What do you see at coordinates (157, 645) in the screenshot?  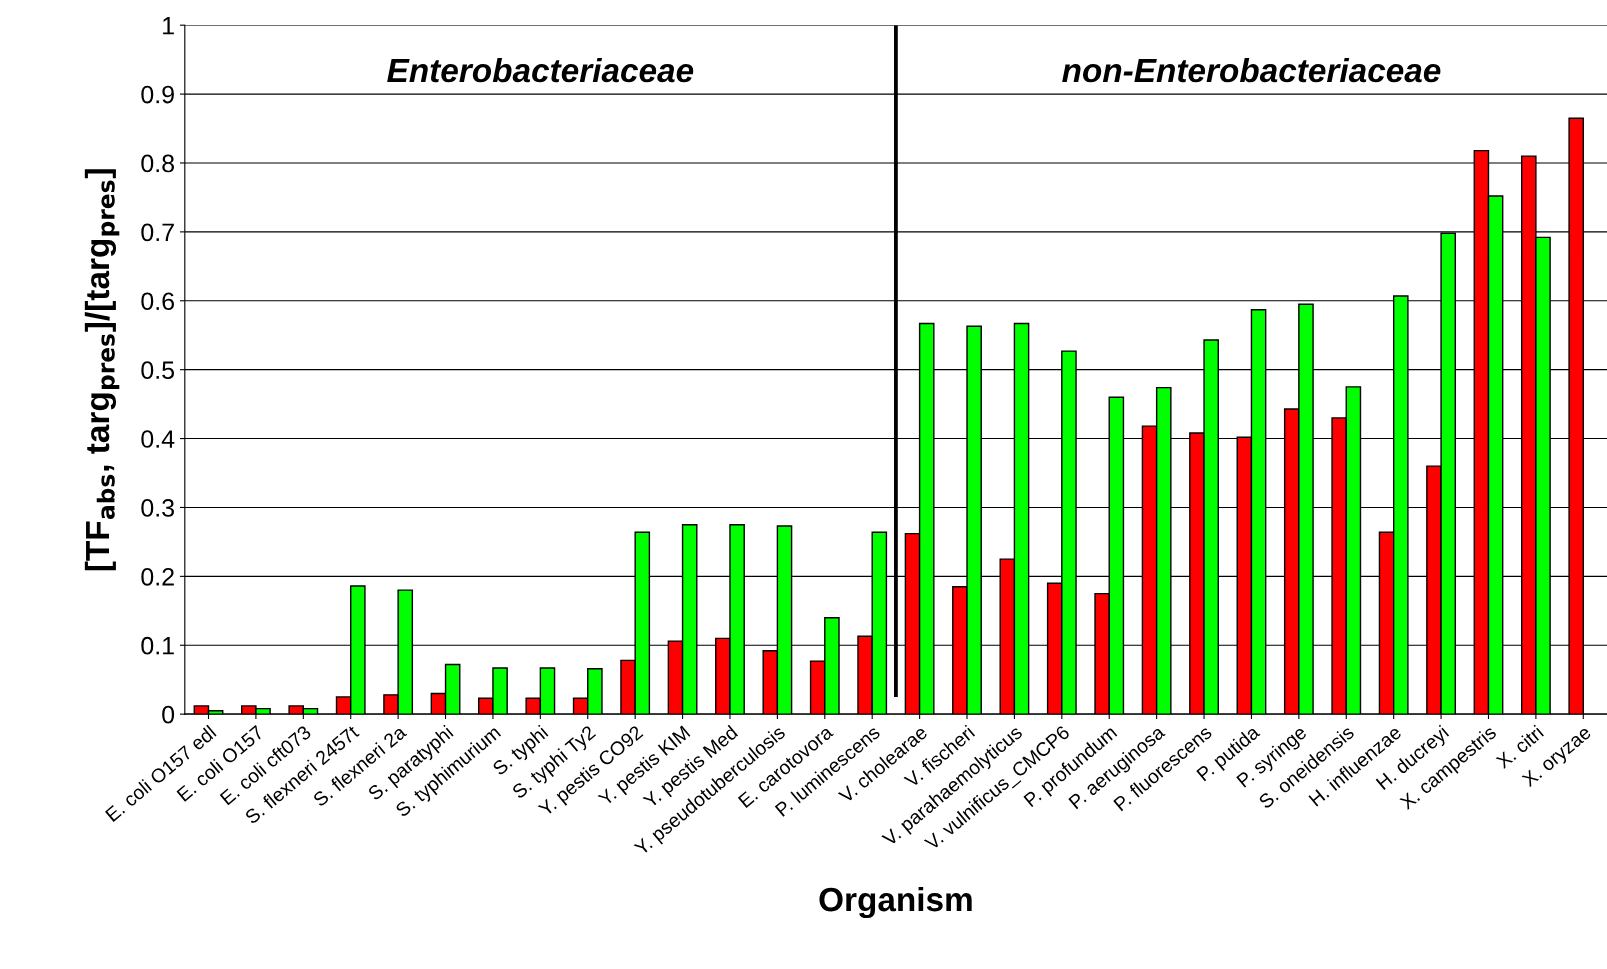 I see `y-tick-label: 0.1` at bounding box center [157, 645].